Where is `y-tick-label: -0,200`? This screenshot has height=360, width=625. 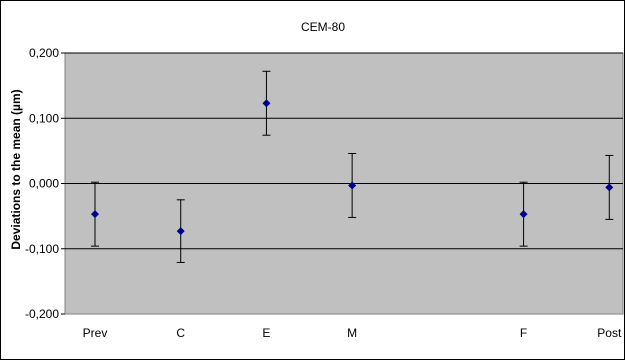
y-tick-label: -0,200 is located at coordinates (42, 314).